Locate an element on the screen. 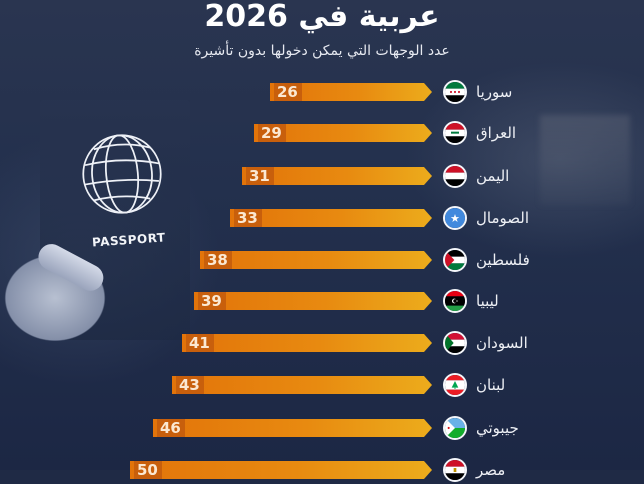 The image size is (644, 484). country-label: فلسطين is located at coordinates (503, 260).